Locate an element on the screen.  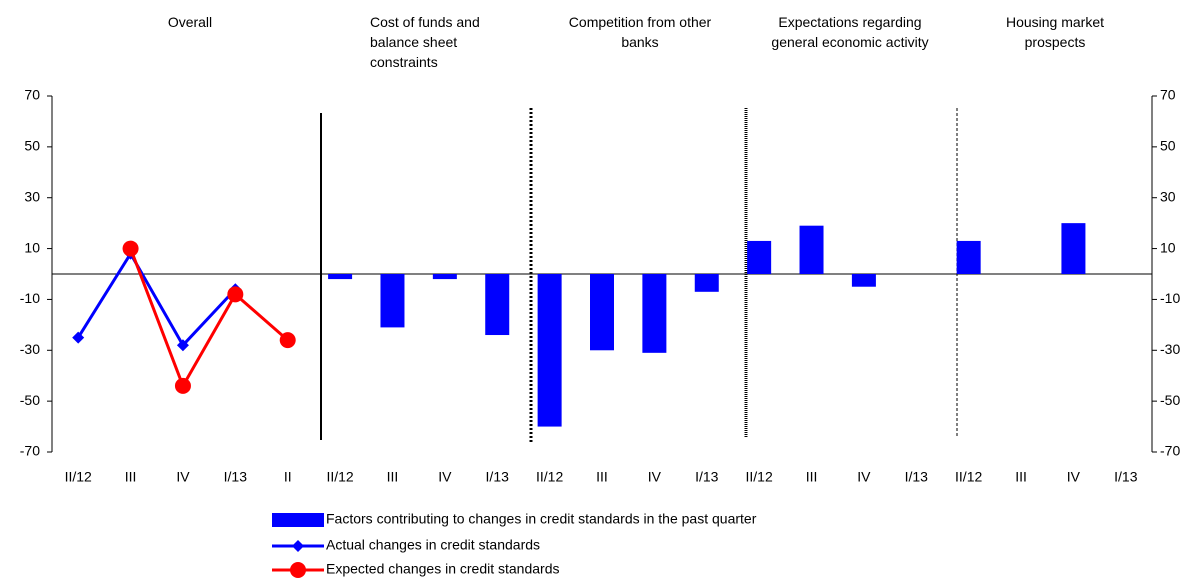
y2-tick-label: 10 is located at coordinates (1168, 247).